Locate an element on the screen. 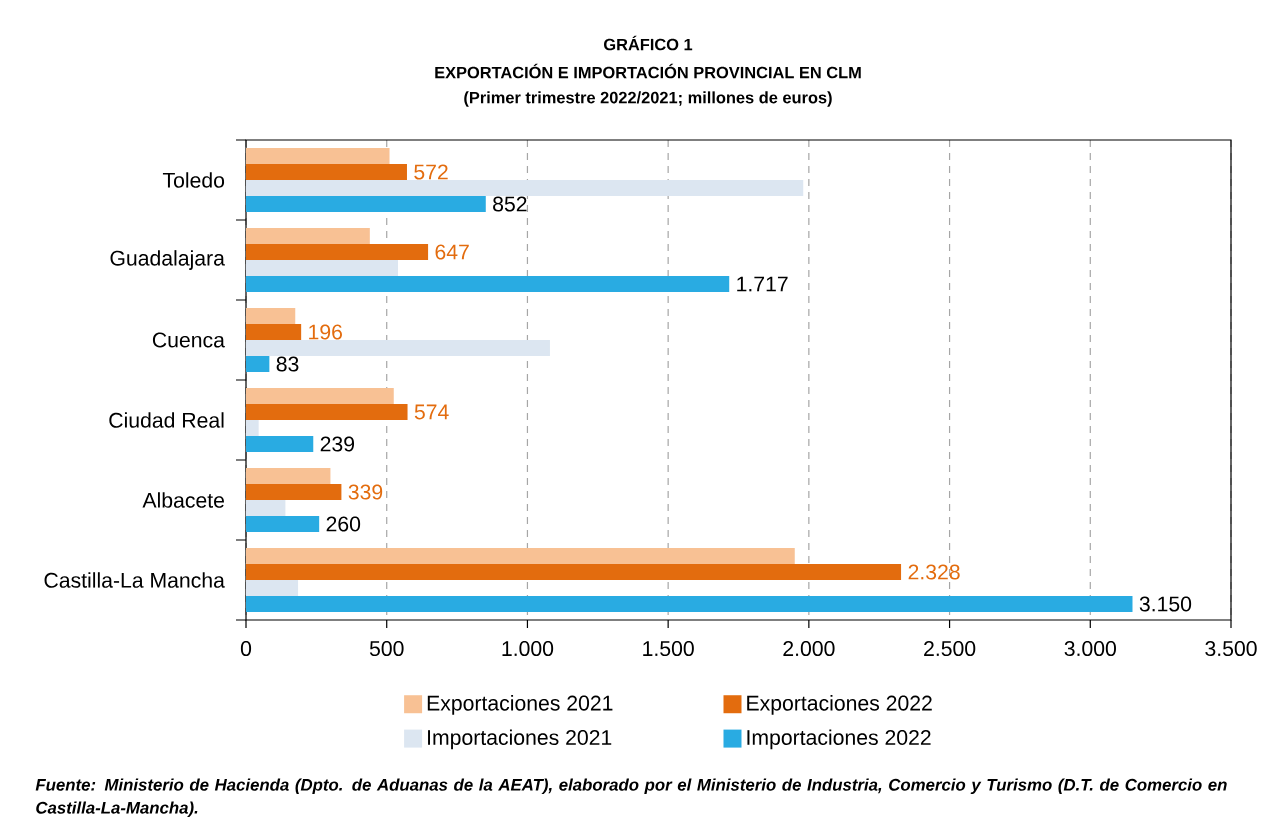 The width and height of the screenshot is (1269, 827). legend-label: Exportaciones 2022 is located at coordinates (839, 705).